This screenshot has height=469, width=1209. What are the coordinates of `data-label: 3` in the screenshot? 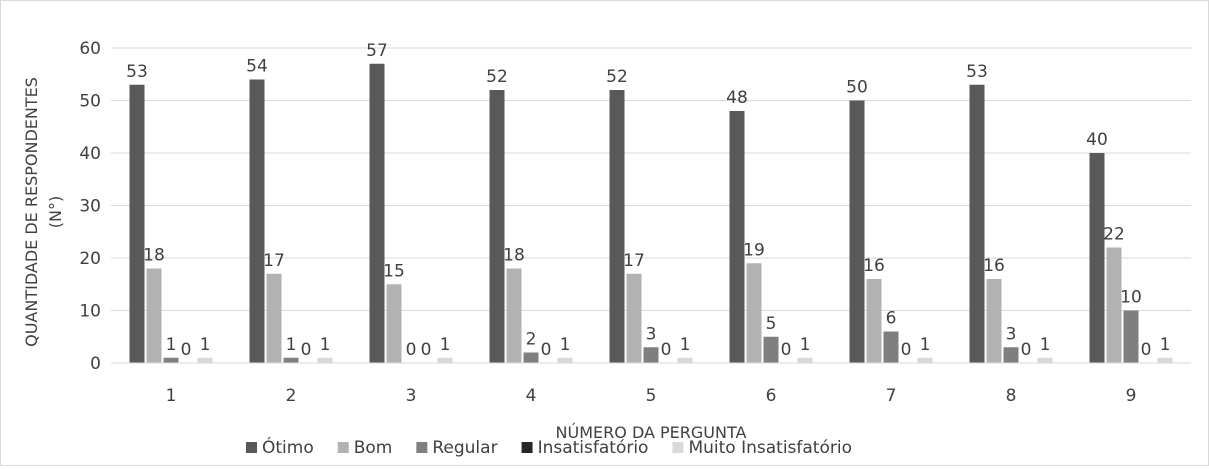 It's located at (1011, 334).